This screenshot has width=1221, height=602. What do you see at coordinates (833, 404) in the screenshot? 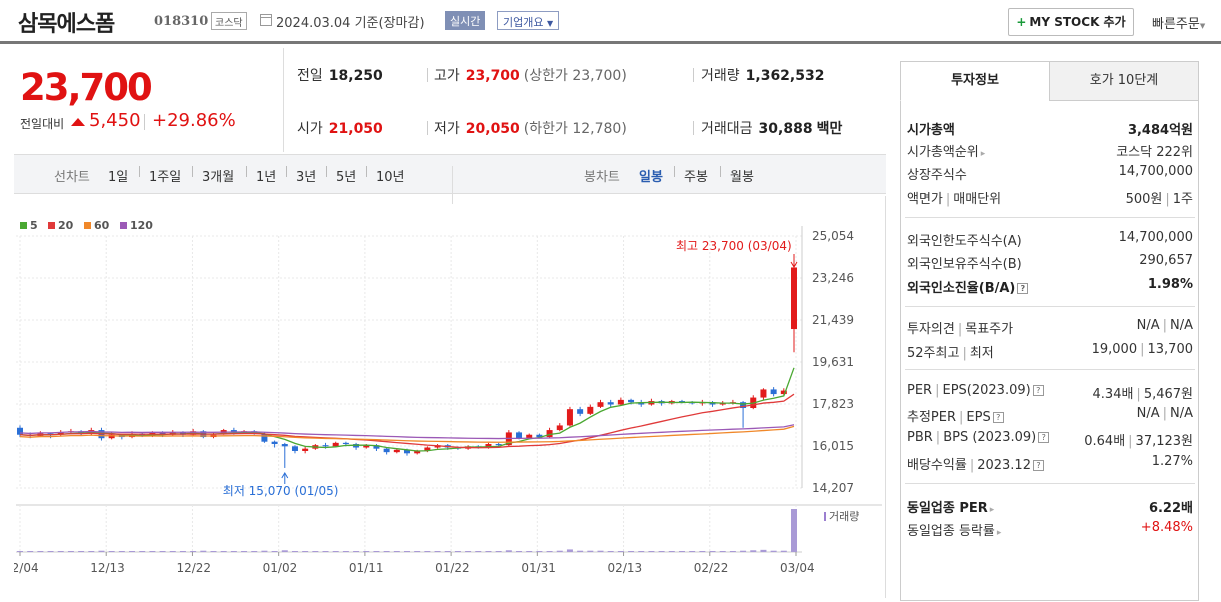
I see `y-tick-label: 17,823` at bounding box center [833, 404].